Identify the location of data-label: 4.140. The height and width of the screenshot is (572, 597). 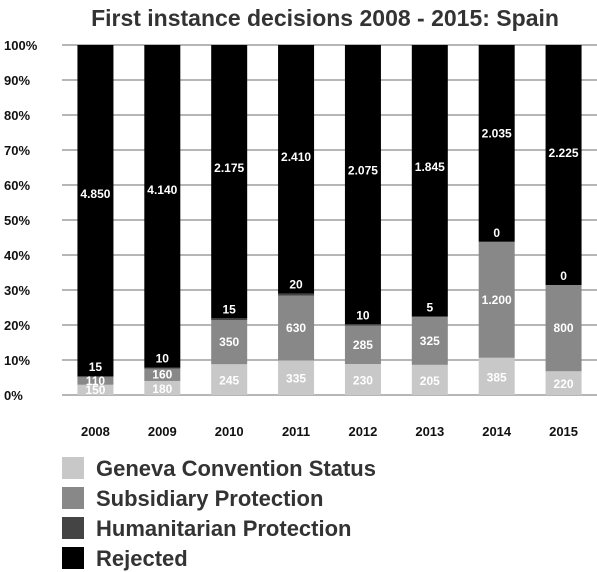
(162, 190).